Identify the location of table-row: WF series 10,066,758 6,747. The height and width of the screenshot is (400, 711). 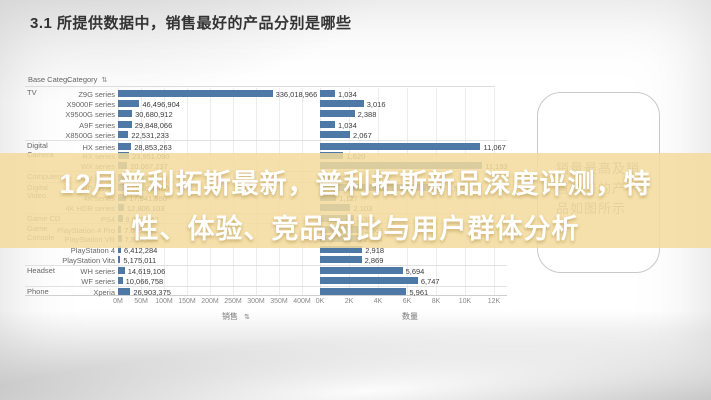
(266, 280).